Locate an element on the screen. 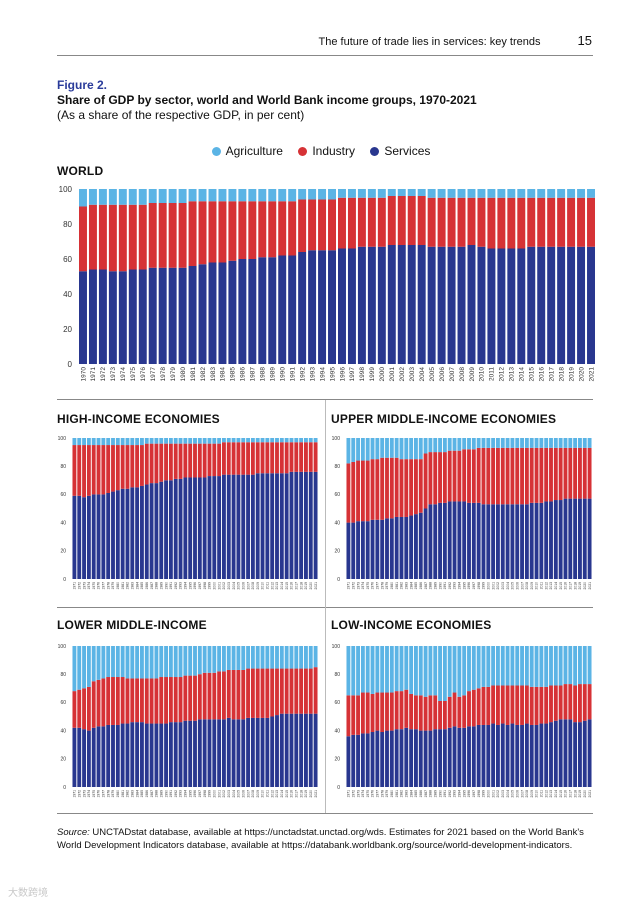 This screenshot has height=907, width=642. x-tick-label: 2014 is located at coordinates (522, 374).